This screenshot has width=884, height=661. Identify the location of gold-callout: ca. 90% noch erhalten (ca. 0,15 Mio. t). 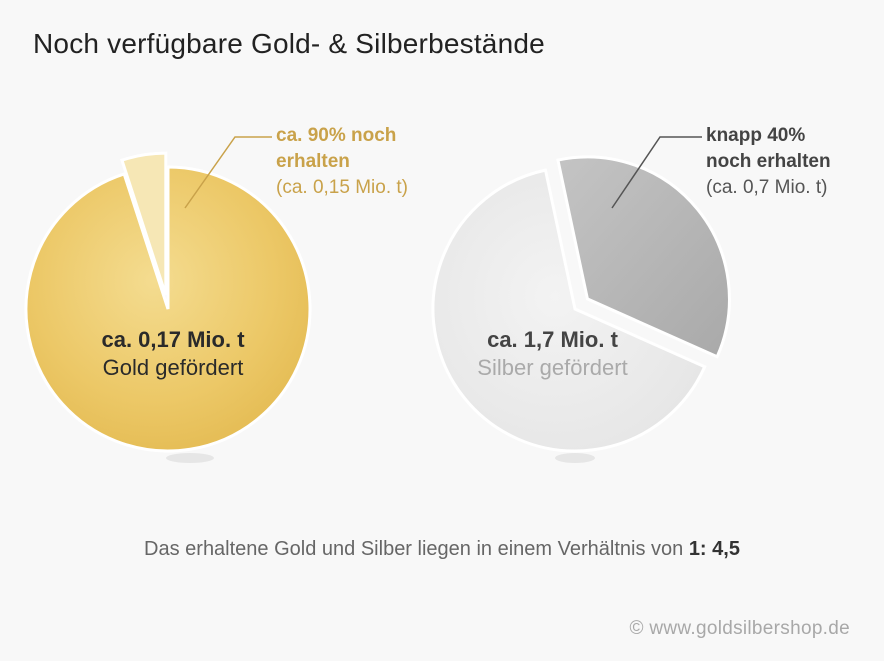
(342, 162).